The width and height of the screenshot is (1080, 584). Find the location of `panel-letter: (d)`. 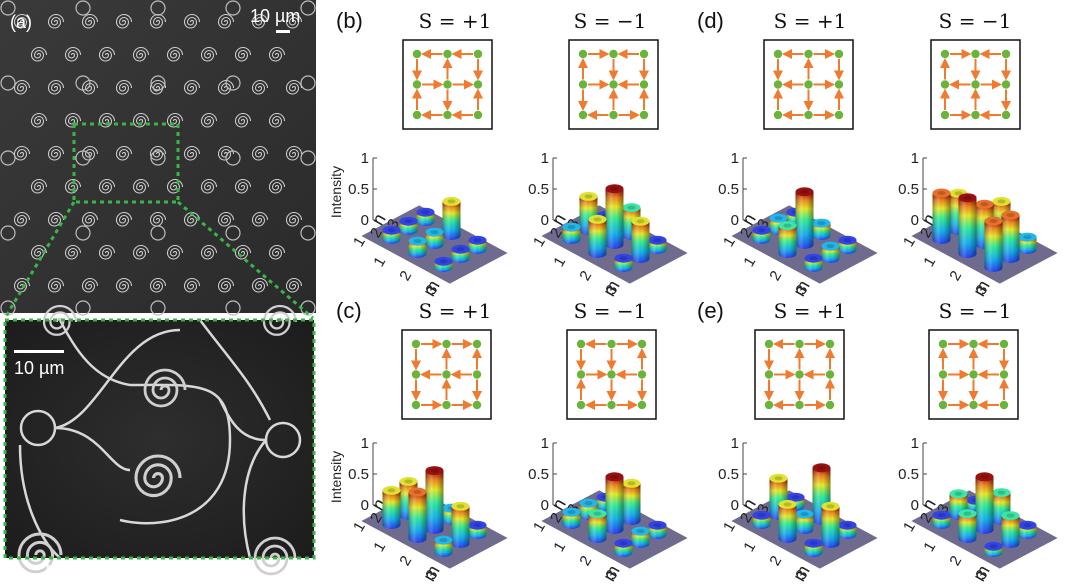

panel-letter: (d) is located at coordinates (710, 20).